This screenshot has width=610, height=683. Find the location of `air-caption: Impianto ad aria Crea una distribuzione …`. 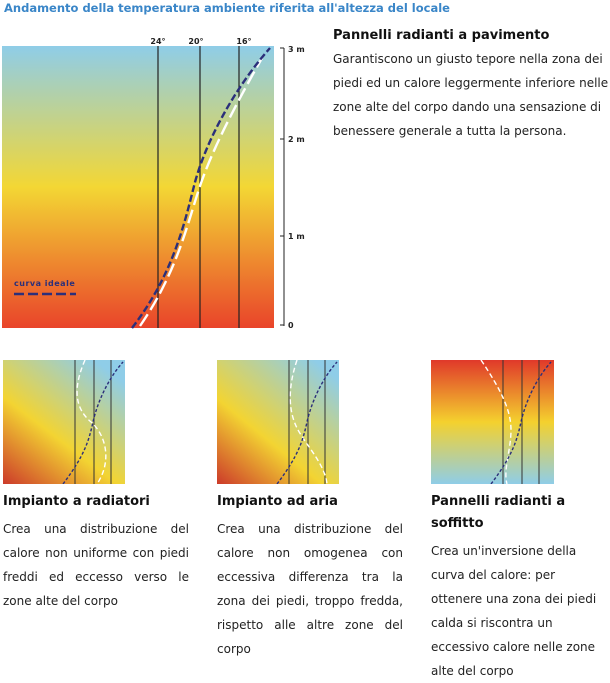

air-caption: Impianto ad aria Crea una distribuzione … is located at coordinates (310, 576).